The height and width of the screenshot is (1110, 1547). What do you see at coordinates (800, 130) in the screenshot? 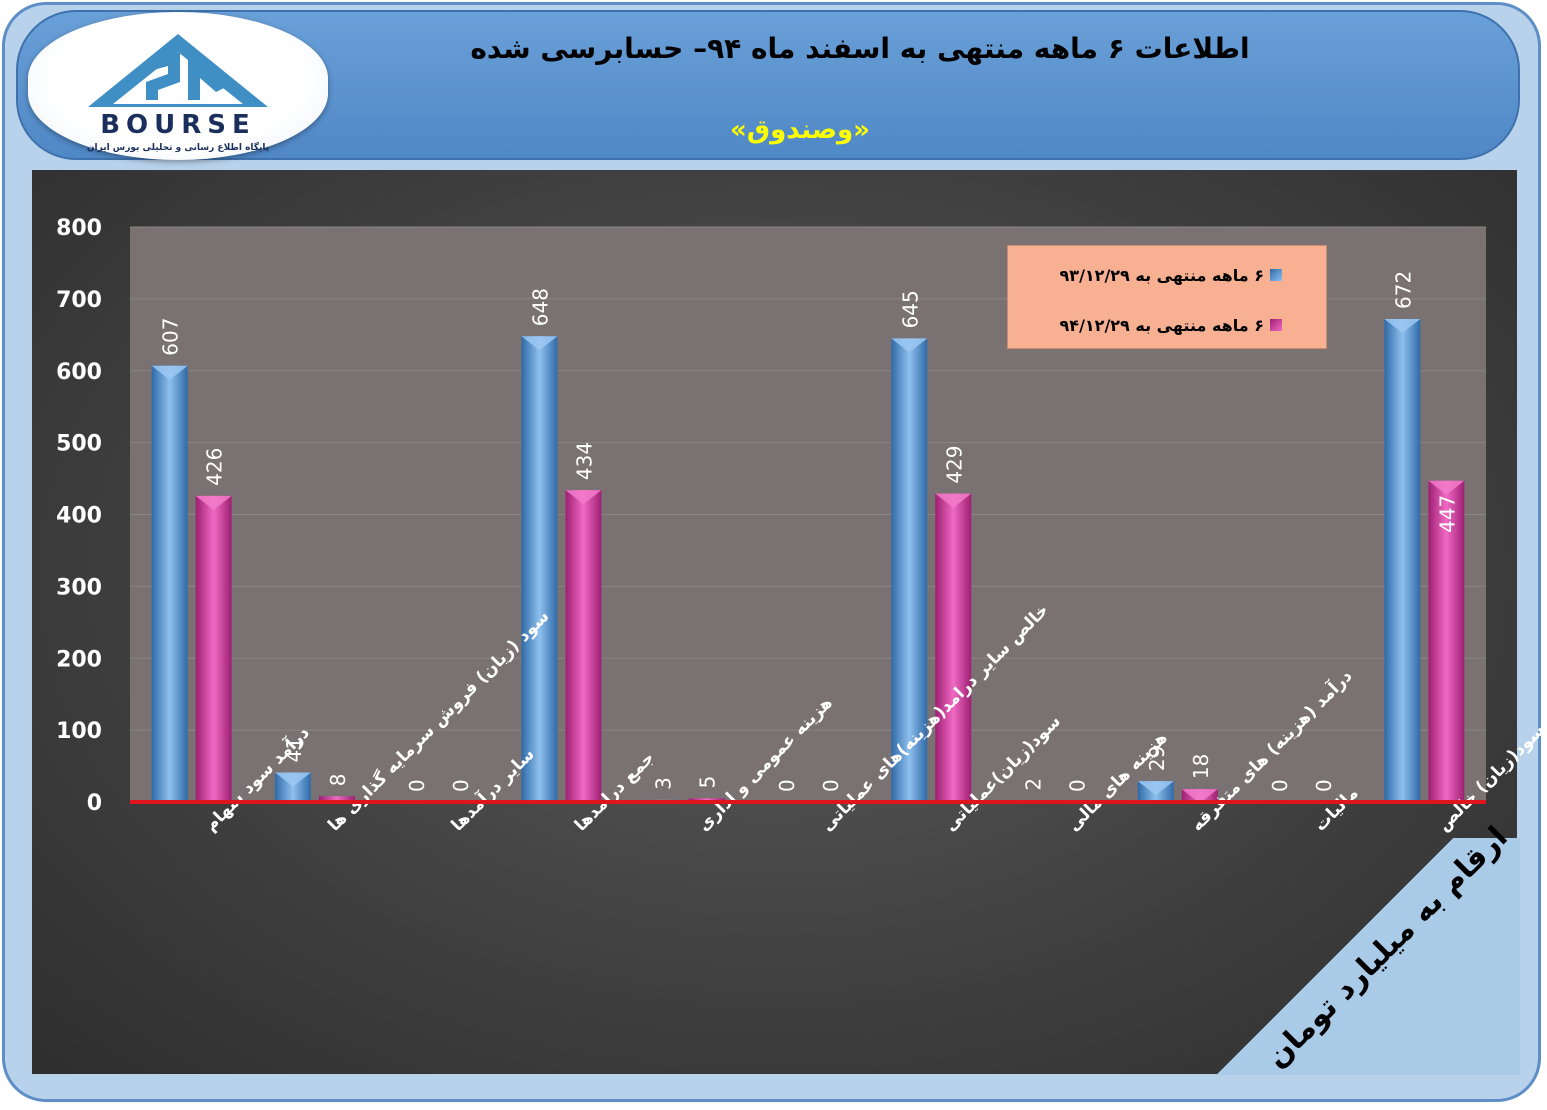
I see `page-subtitle: «وصندوق»` at bounding box center [800, 130].